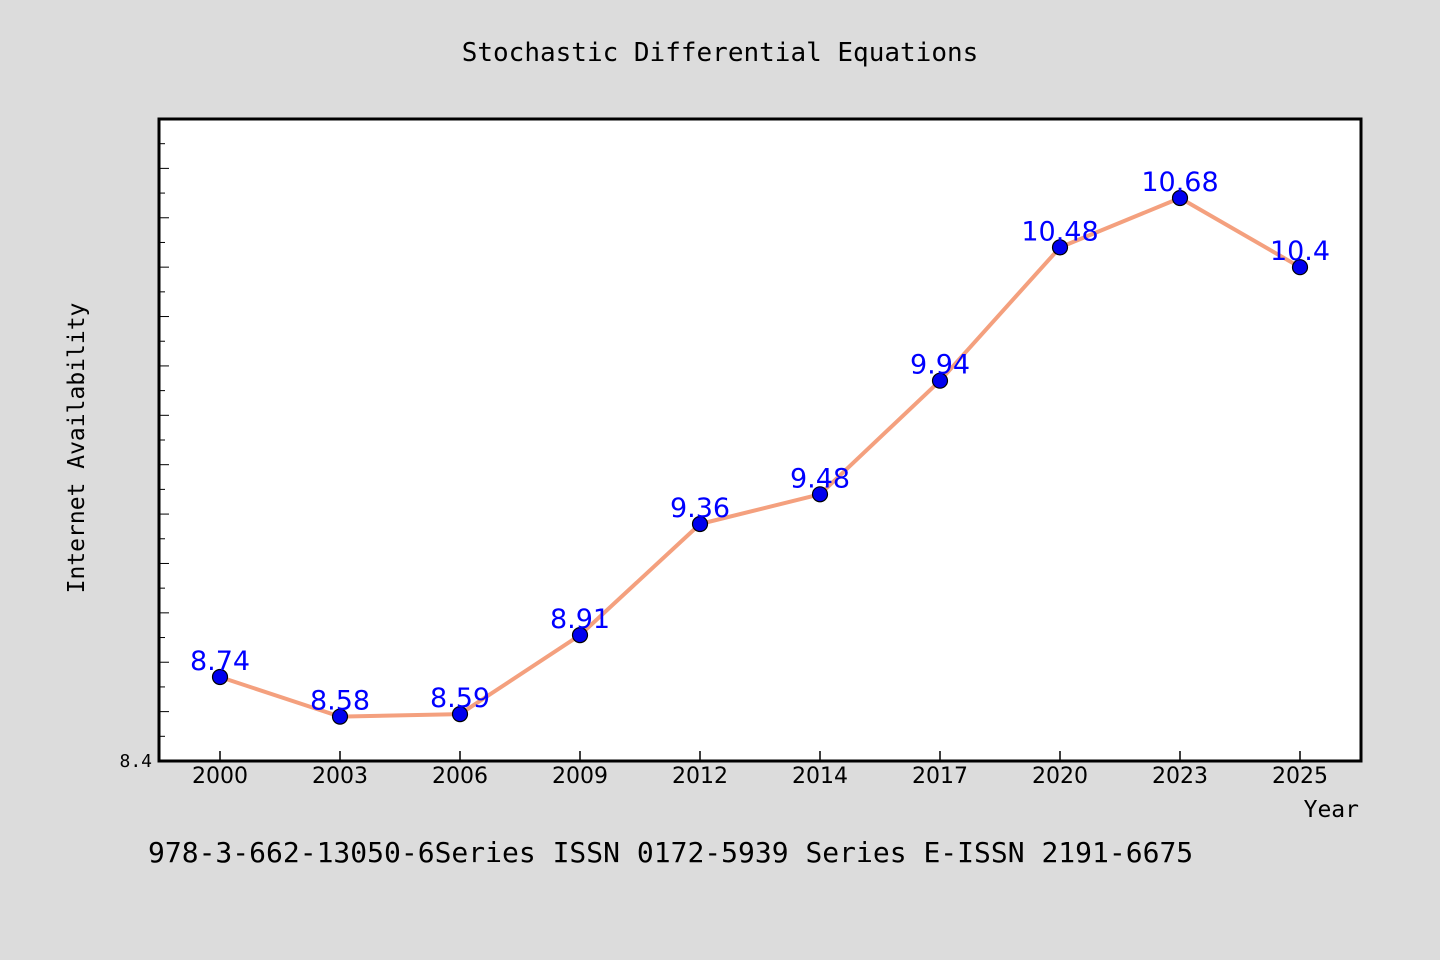 The width and height of the screenshot is (1440, 960). Describe the element at coordinates (1179, 182) in the screenshot. I see `data-label: 10.68` at that location.